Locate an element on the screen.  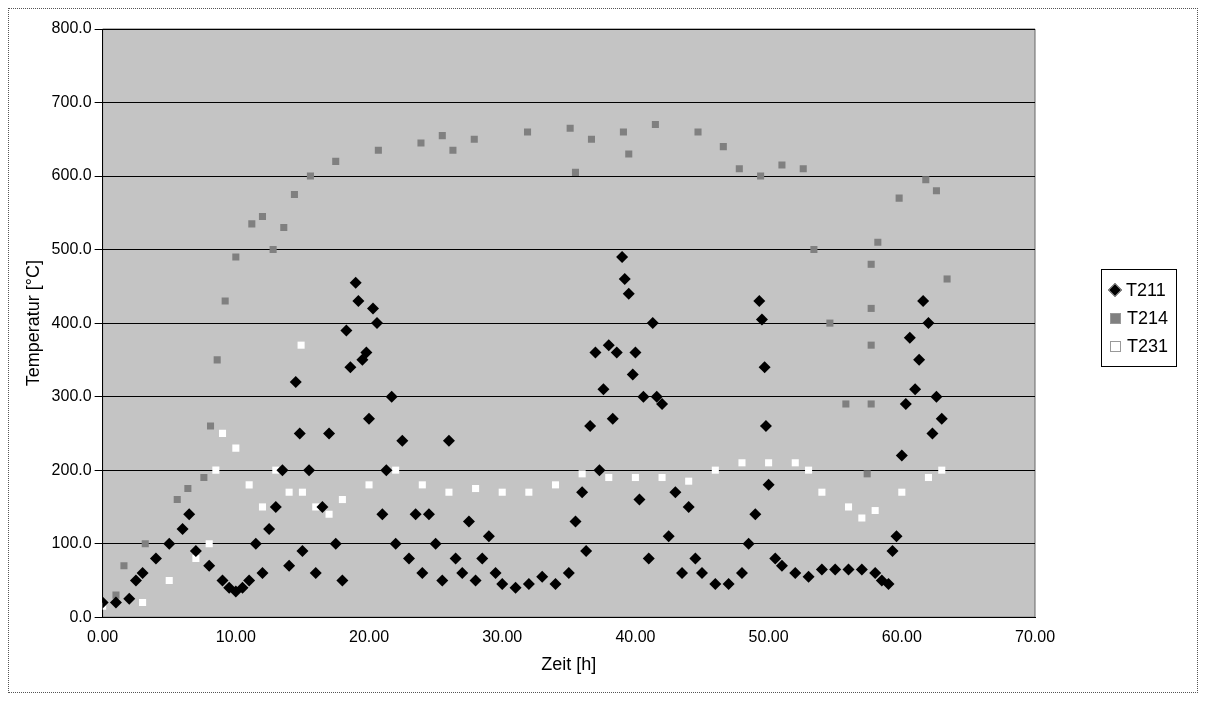
y-axis-title: Temperatur [°C] is located at coordinates (32, 323).